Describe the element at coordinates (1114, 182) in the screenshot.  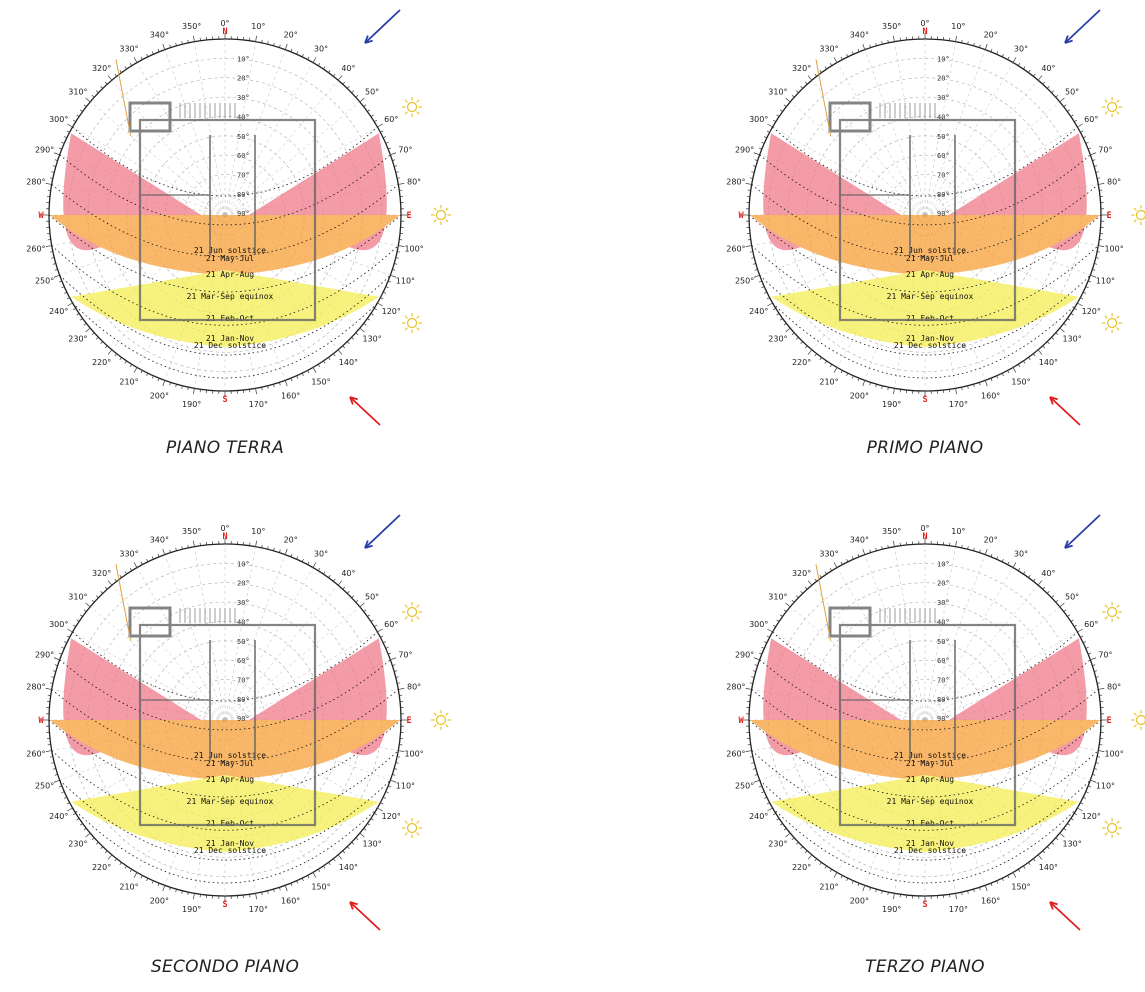
I see `azimuth-label: 80°` at that location.